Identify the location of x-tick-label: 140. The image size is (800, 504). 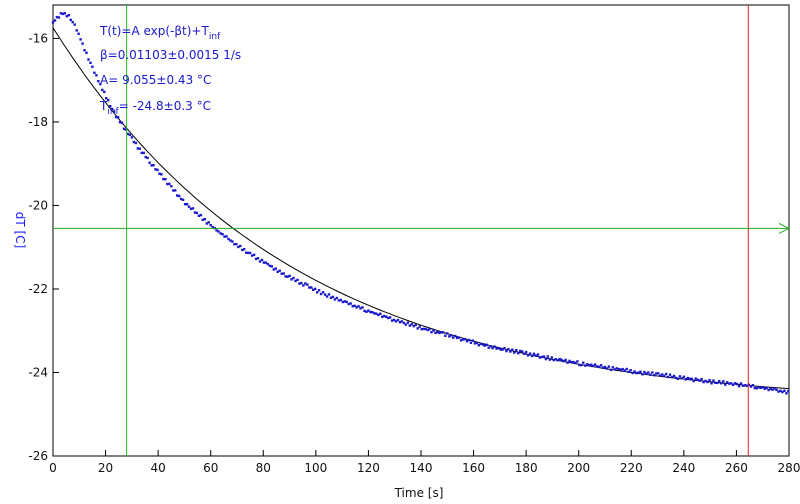
(421, 468).